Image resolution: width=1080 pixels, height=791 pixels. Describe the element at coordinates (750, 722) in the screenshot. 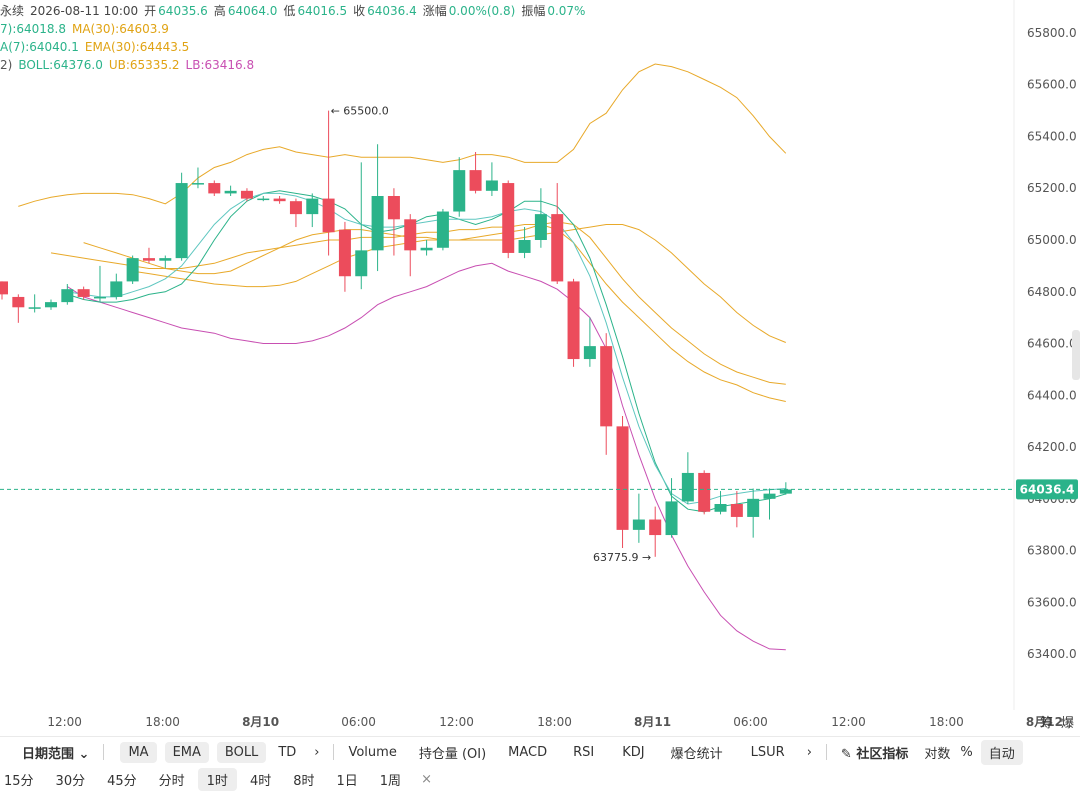

I see `x-tick-label: 06:00` at that location.